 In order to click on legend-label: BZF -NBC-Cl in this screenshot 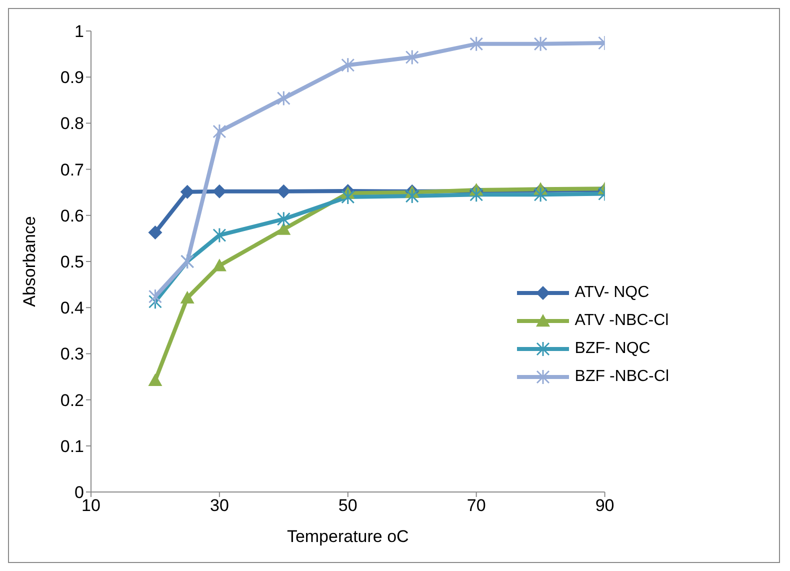, I will do `click(621, 377)`.